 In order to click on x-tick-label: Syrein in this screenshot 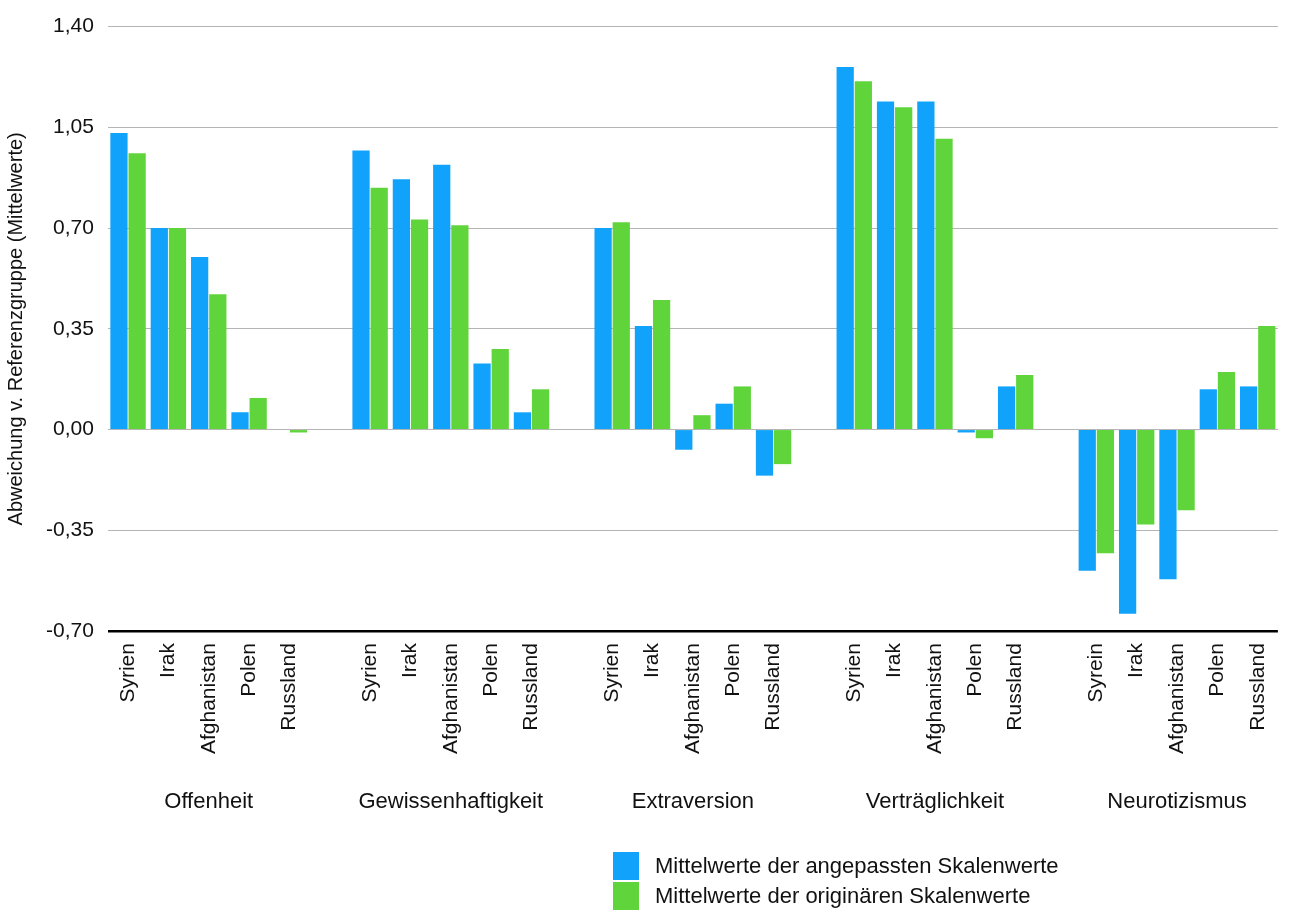, I will do `click(1095, 673)`.